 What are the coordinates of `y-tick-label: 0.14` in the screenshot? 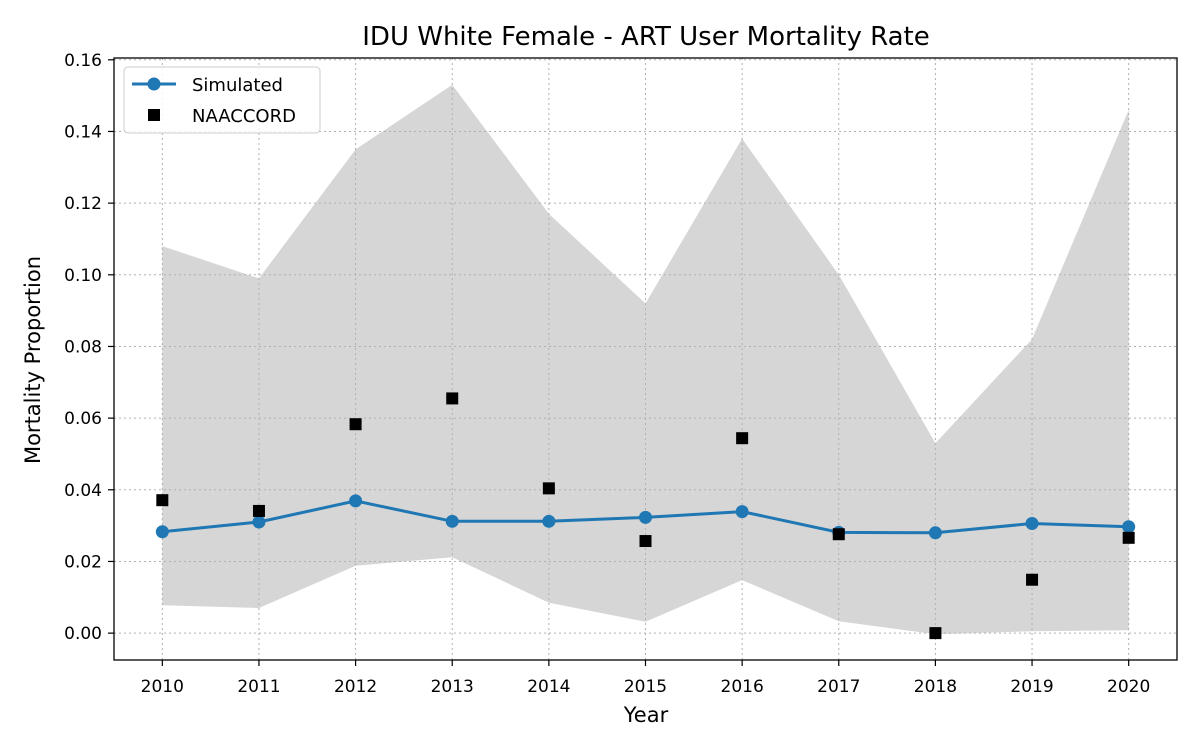 It's located at (83, 132).